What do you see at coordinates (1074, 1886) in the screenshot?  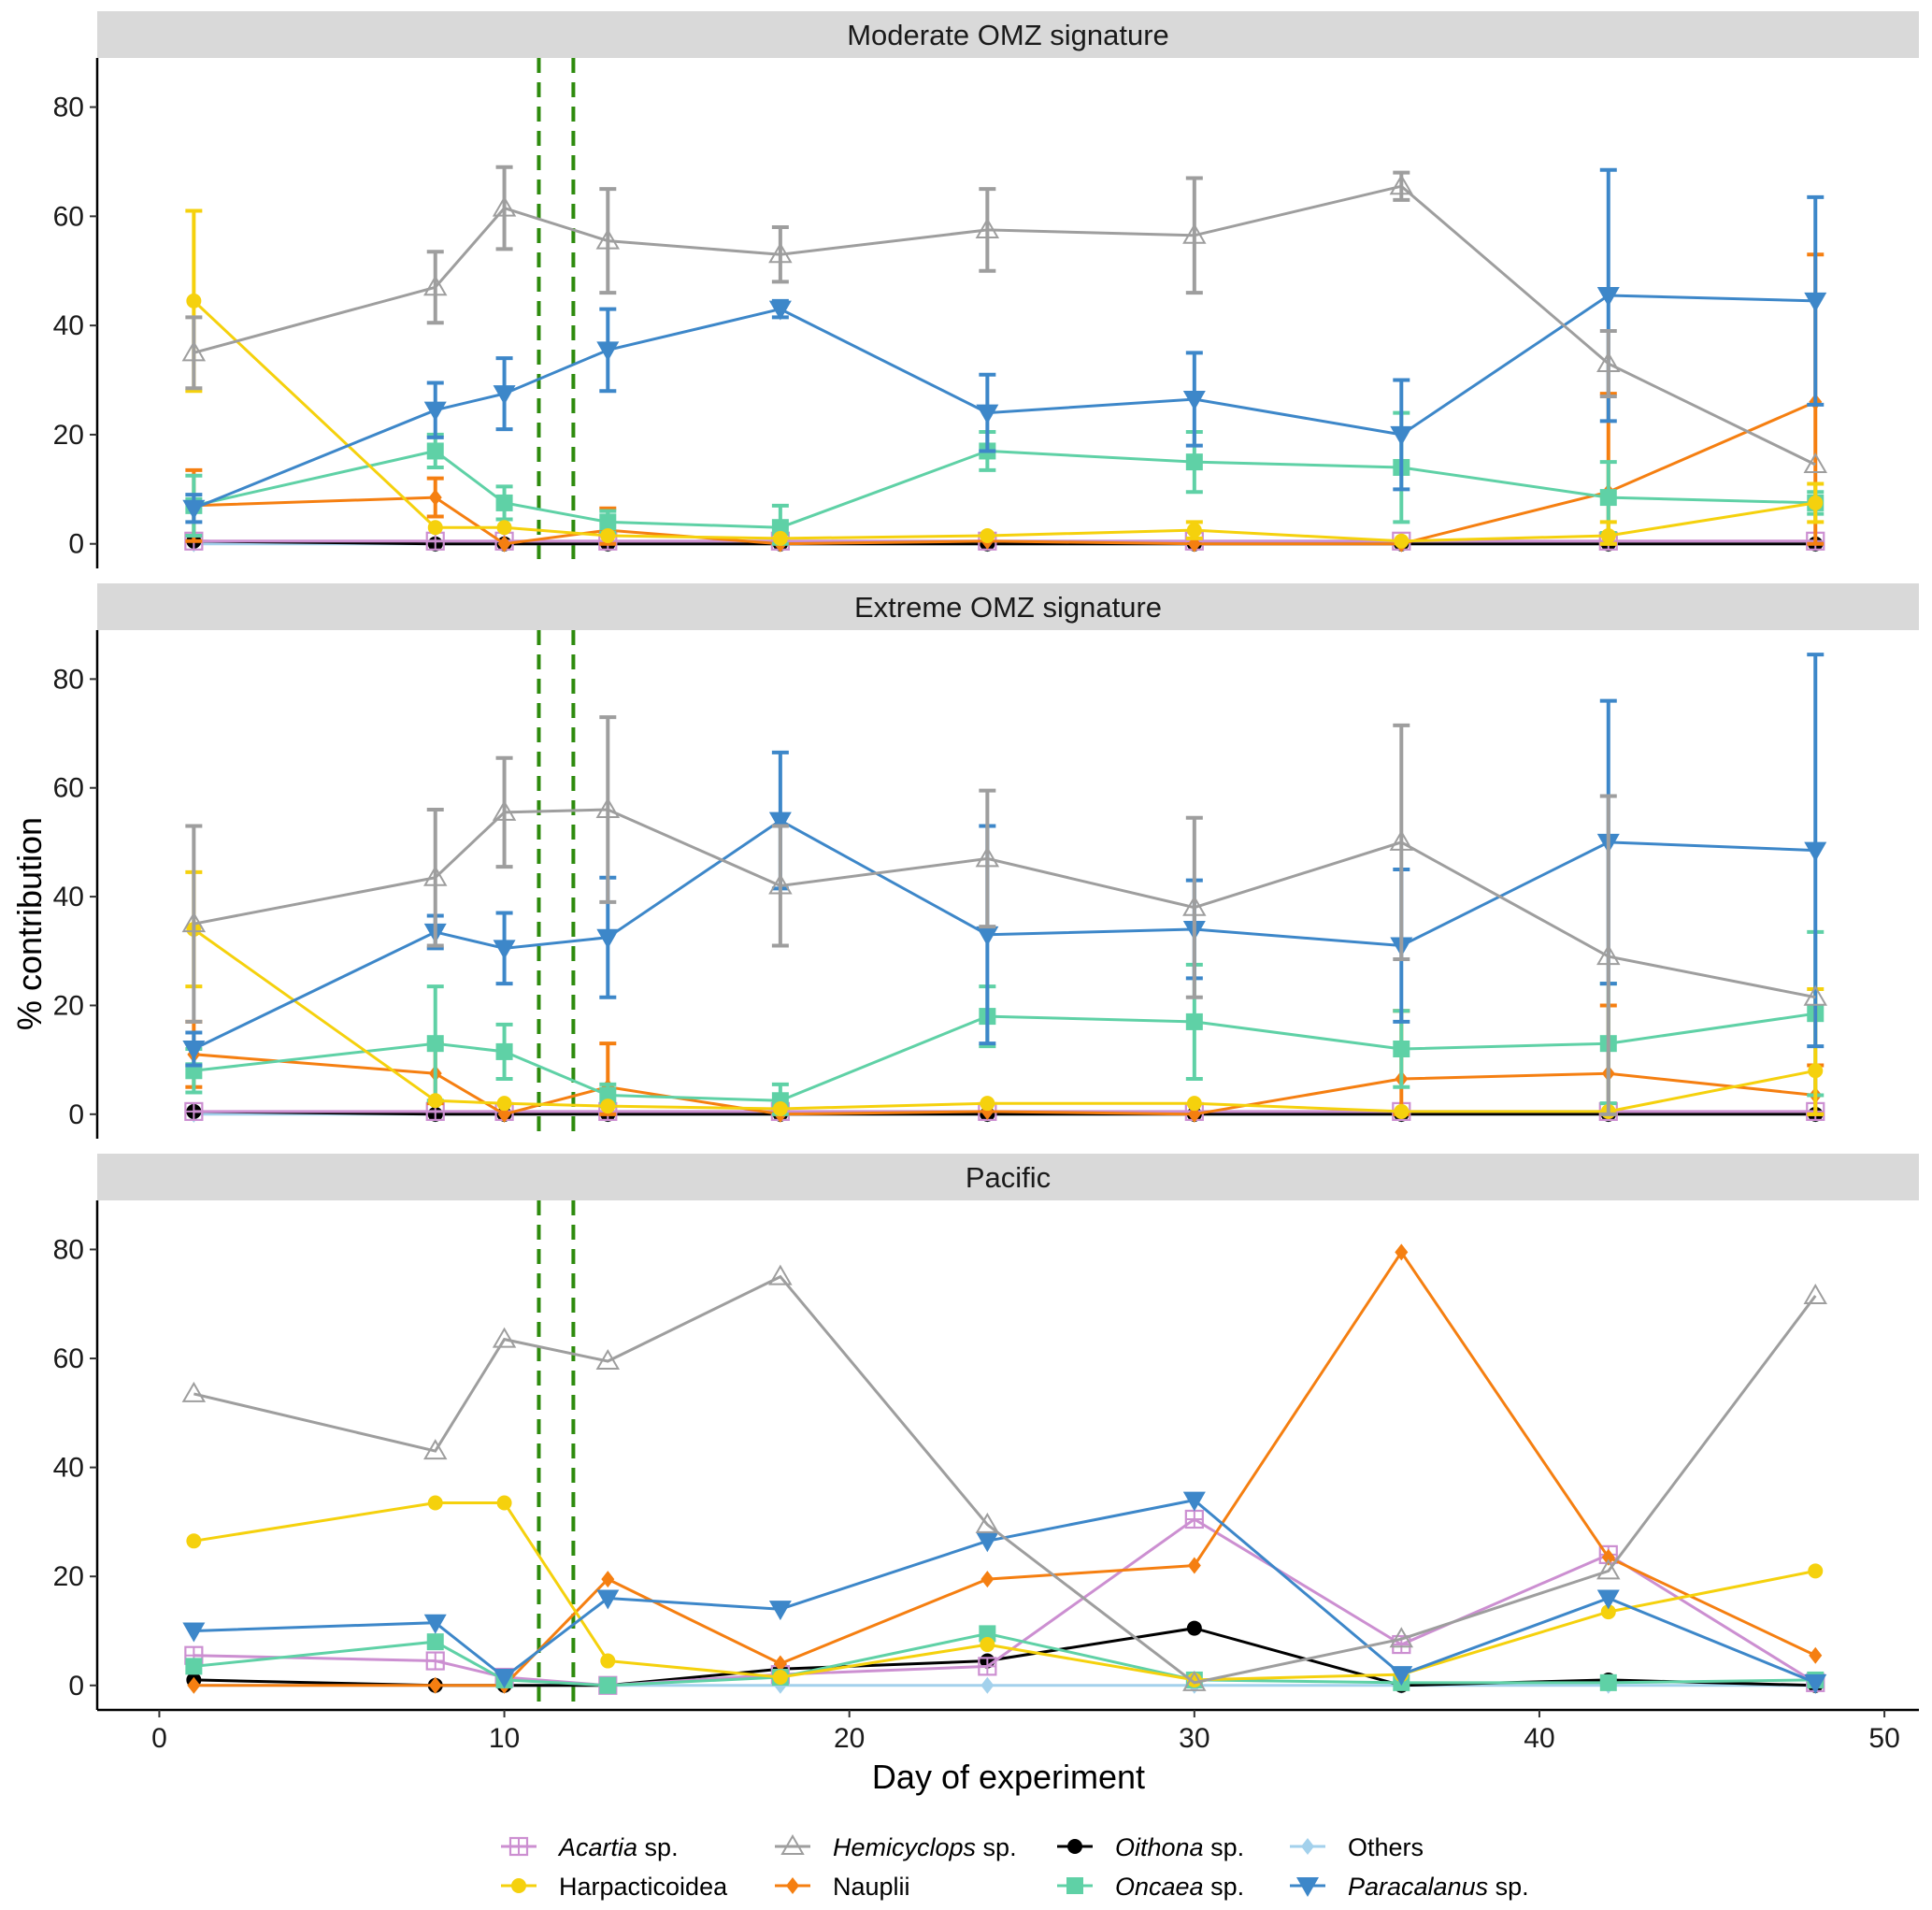 I see `legend-marker-oncaea` at bounding box center [1074, 1886].